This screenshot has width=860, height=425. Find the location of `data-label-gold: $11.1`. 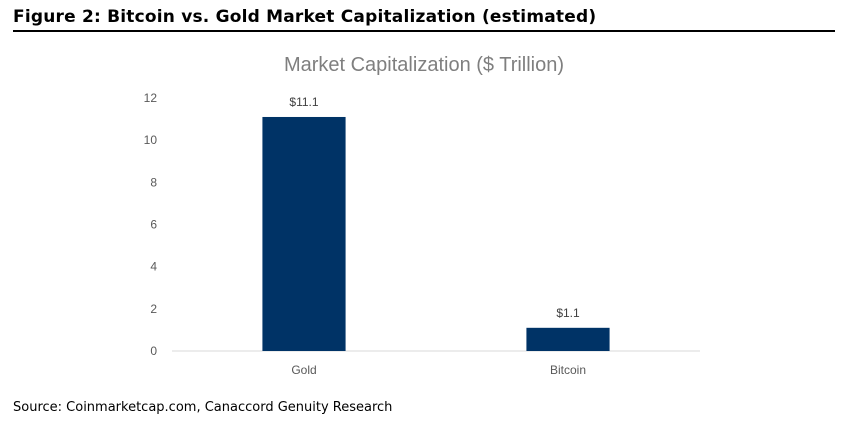

data-label-gold: $11.1 is located at coordinates (303, 102).